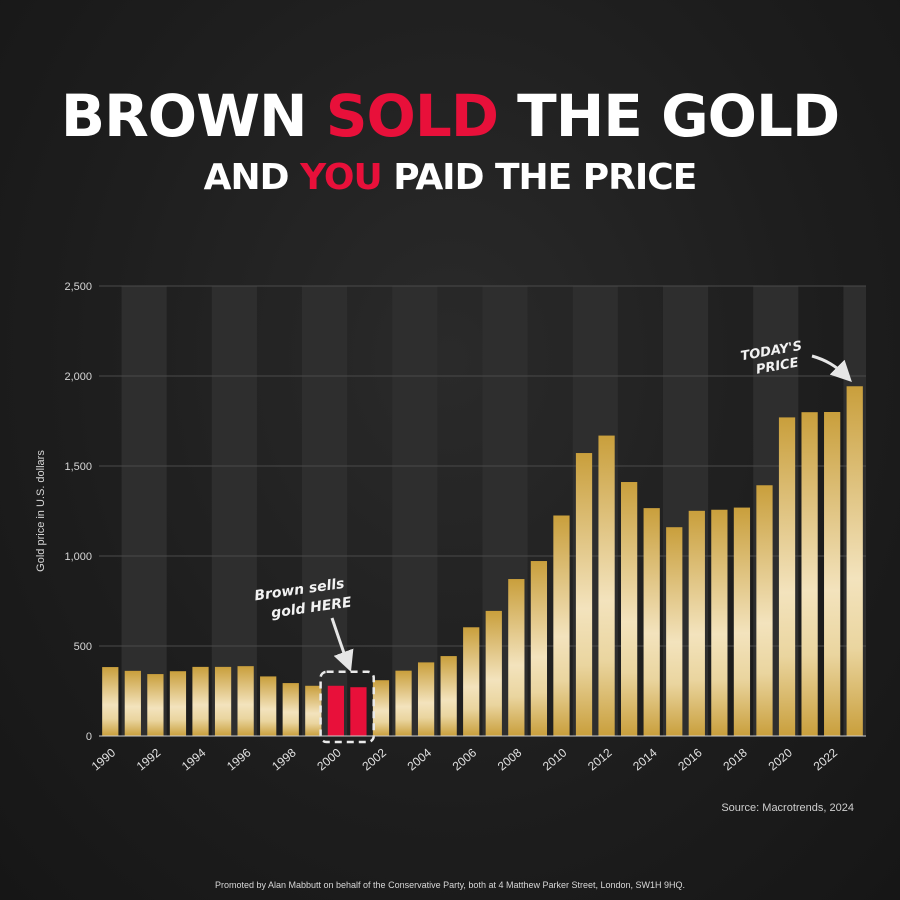 Image resolution: width=900 pixels, height=900 pixels. What do you see at coordinates (358, 711) in the screenshot?
I see `bar-2001` at bounding box center [358, 711].